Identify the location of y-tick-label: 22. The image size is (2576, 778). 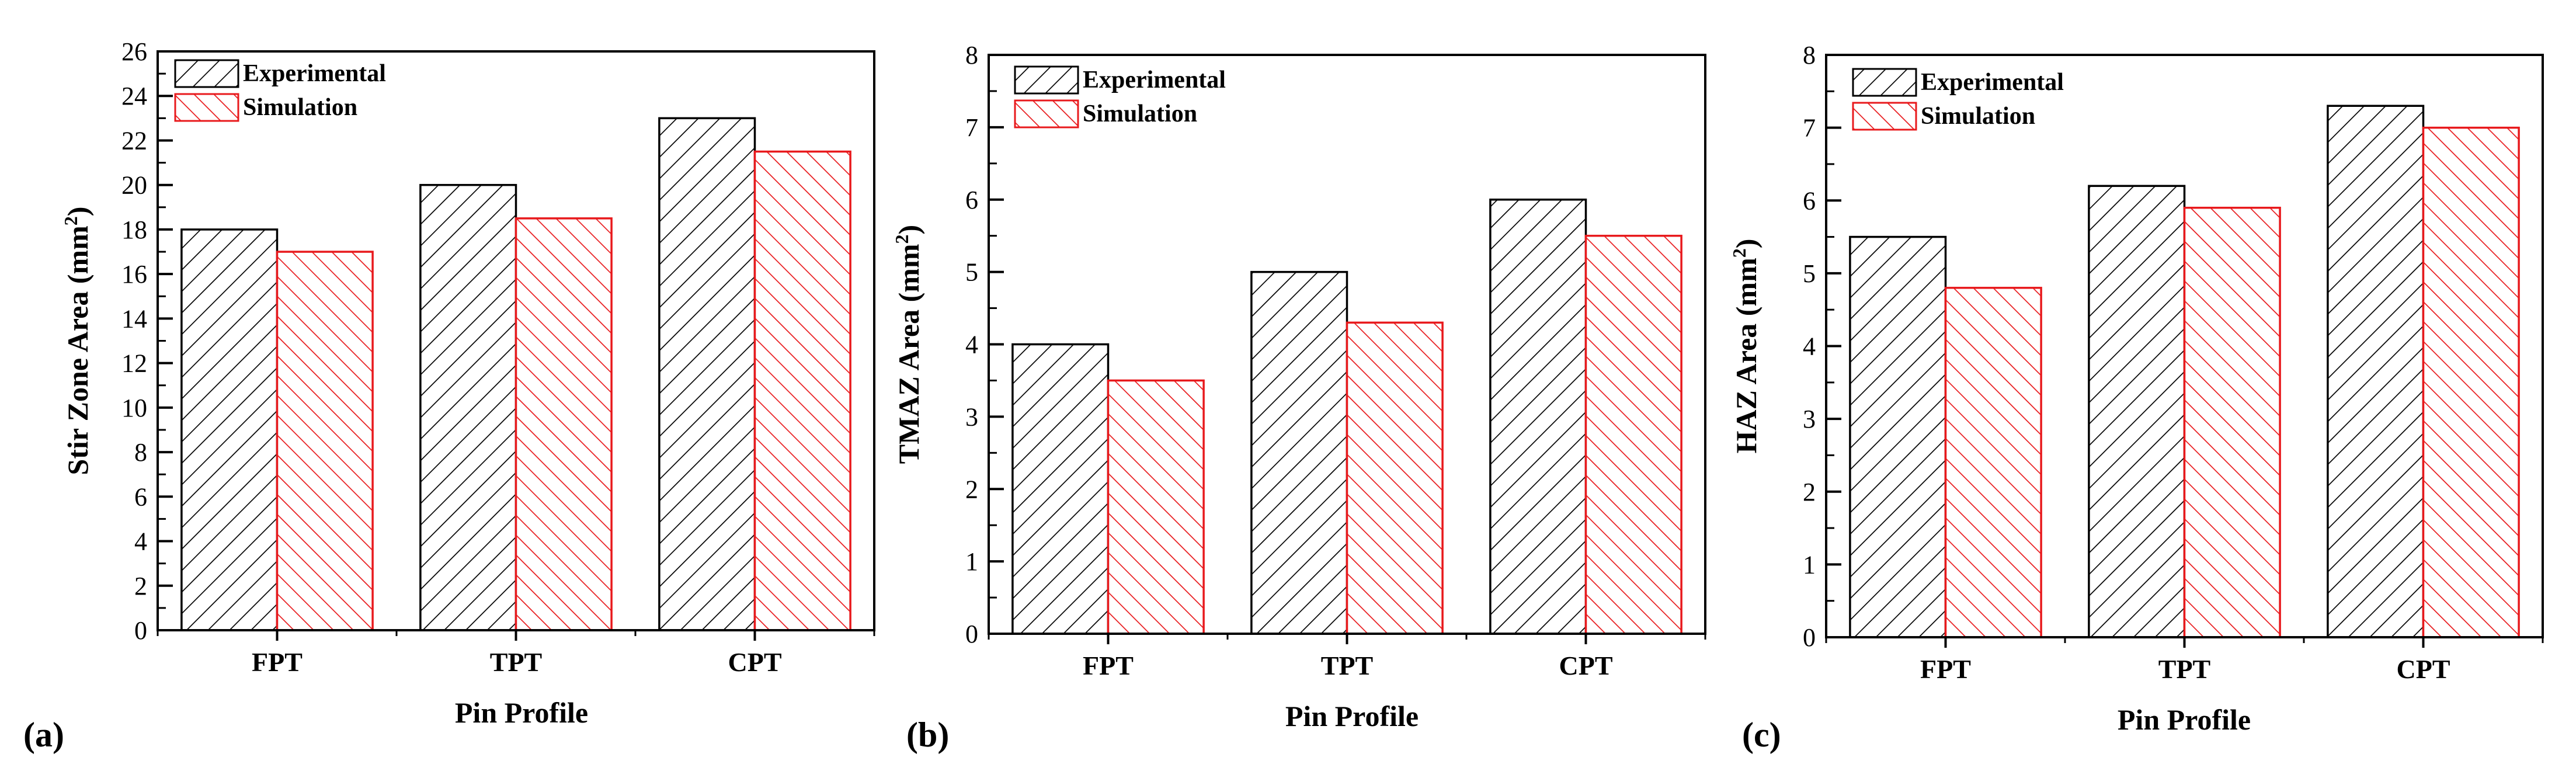
(134, 140).